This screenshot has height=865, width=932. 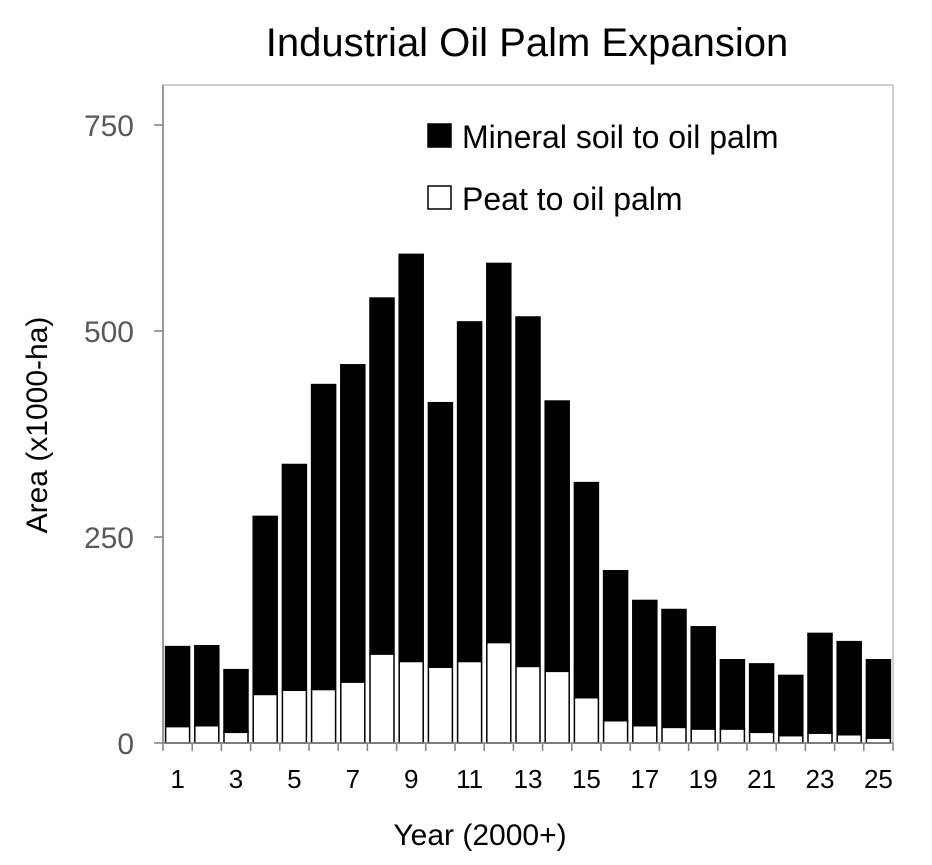 What do you see at coordinates (294, 779) in the screenshot?
I see `x-tick-label-5: 5` at bounding box center [294, 779].